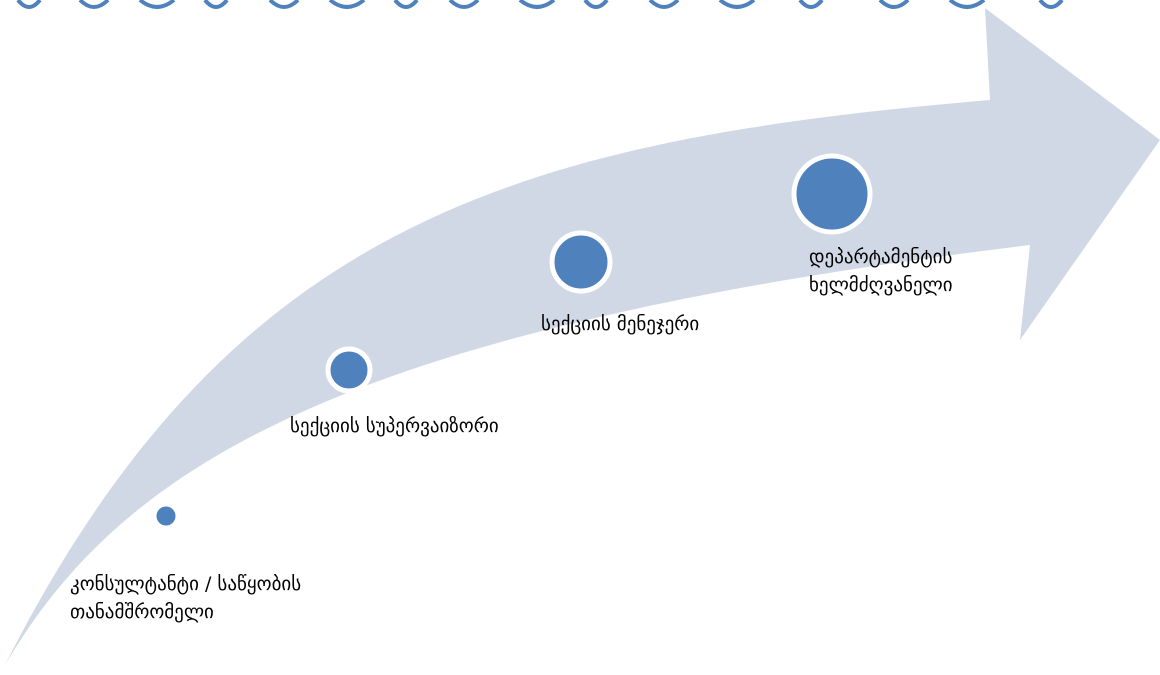 The width and height of the screenshot is (1160, 675). What do you see at coordinates (394, 391) in the screenshot?
I see `step-section-supervisor: სექციის სუპერვაიზორი` at bounding box center [394, 391].